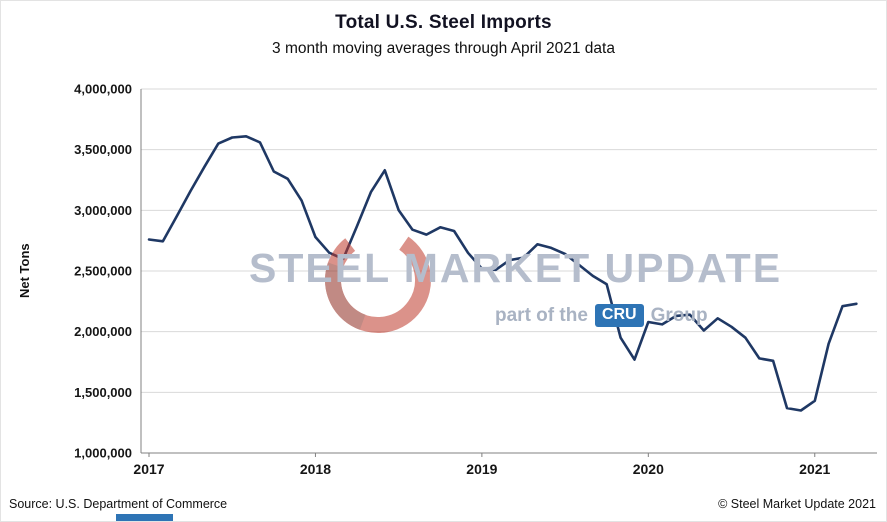  I want to click on y-tick-label: 2,500,000, so click(103, 271).